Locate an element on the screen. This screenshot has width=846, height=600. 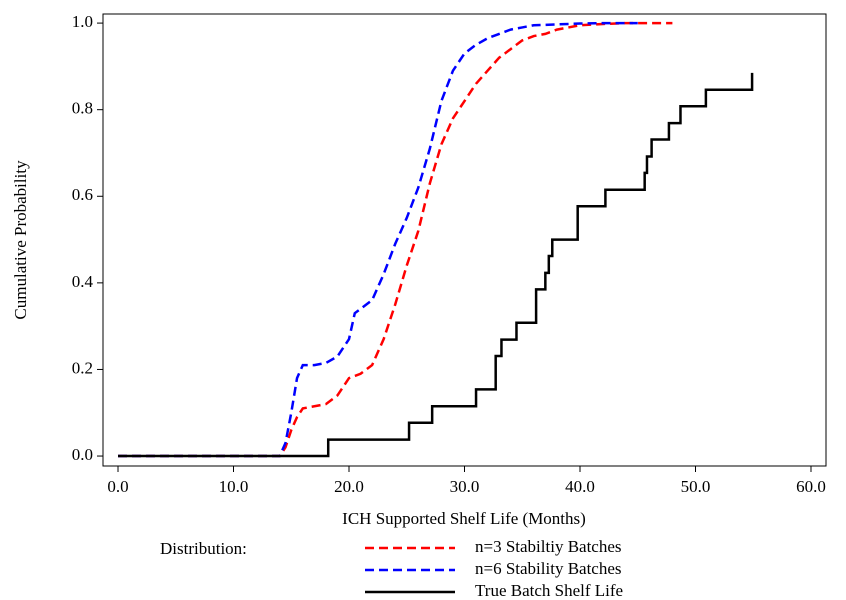
x-axis-title: ICH Supported Shelf Life (Months) is located at coordinates (464, 518).